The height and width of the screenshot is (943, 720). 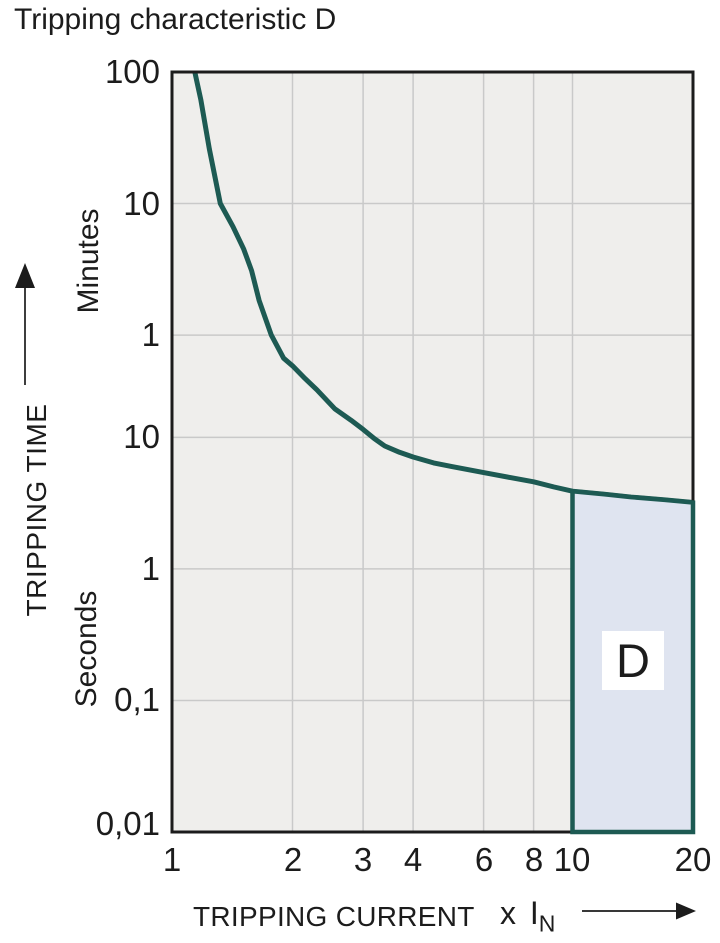 I want to click on region-label-box: D, so click(x=633, y=660).